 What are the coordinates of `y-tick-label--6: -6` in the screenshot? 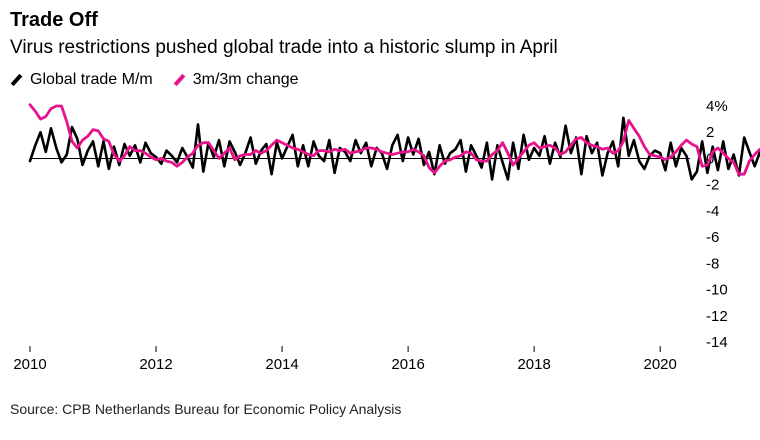 It's located at (712, 237).